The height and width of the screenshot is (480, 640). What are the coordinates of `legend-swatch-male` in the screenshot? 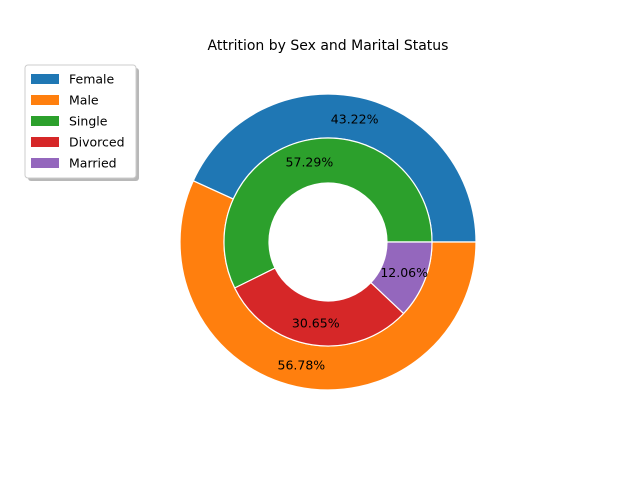 It's located at (45, 100).